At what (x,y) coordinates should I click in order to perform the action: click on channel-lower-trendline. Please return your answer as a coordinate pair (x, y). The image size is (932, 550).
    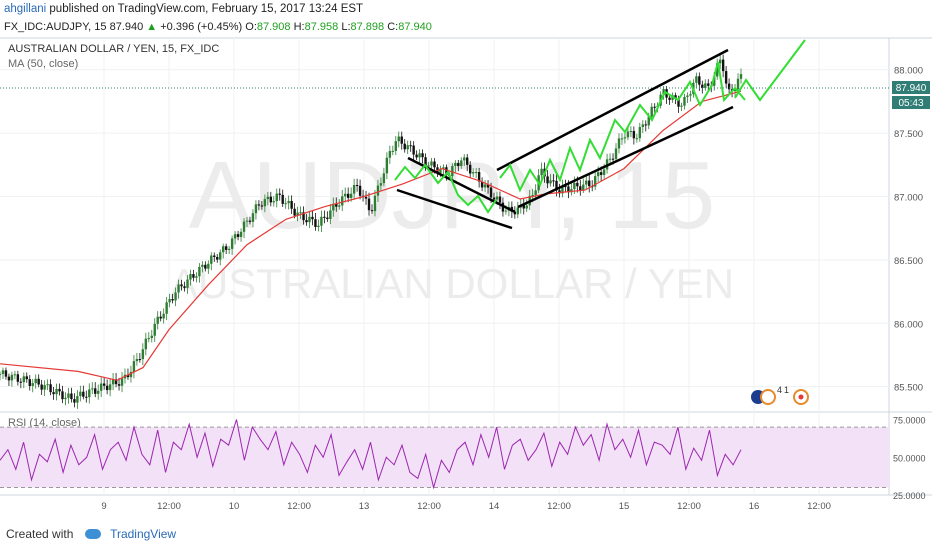
    Looking at the image, I should click on (625, 157).